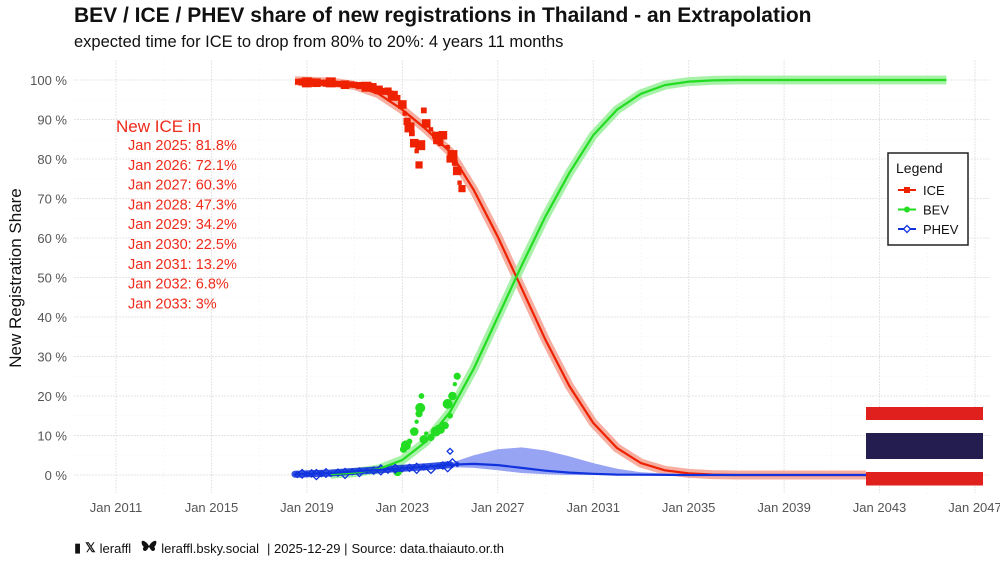 The height and width of the screenshot is (563, 1000). What do you see at coordinates (56, 475) in the screenshot?
I see `y-tick-label: 0 %` at bounding box center [56, 475].